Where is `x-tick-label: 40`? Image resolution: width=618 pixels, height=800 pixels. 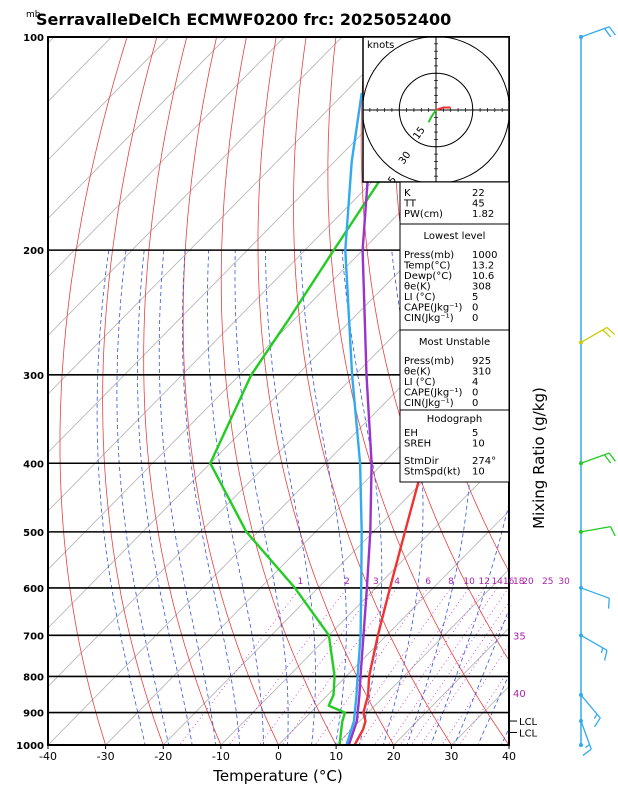
x-tick-label: 40 is located at coordinates (509, 756).